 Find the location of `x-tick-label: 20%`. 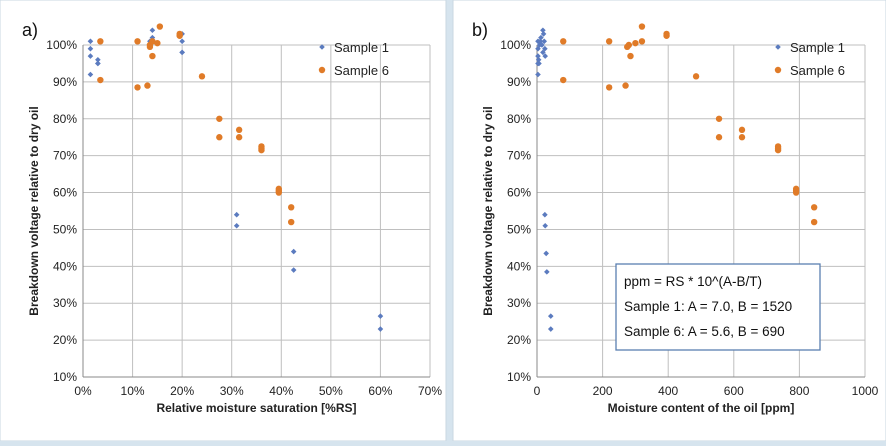

x-tick-label: 20% is located at coordinates (182, 391).